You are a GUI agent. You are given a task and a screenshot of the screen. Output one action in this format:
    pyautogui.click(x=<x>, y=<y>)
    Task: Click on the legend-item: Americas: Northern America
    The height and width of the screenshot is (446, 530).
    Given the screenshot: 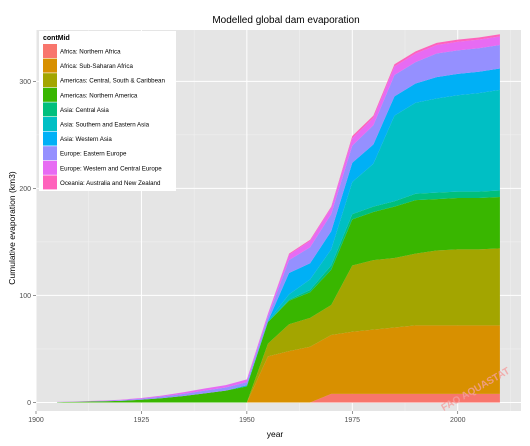 What is the action you would take?
    pyautogui.click(x=90, y=94)
    